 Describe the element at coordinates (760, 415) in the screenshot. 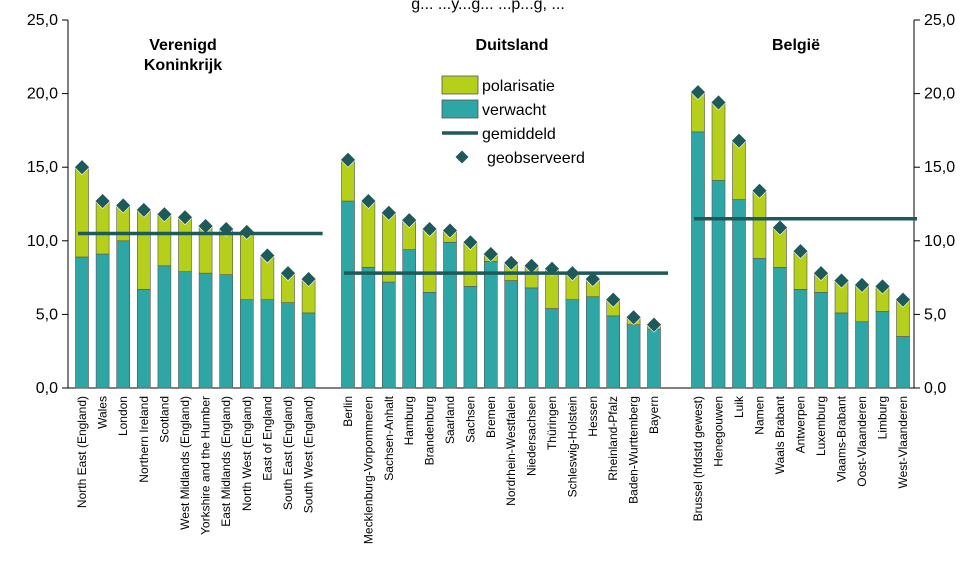

I see `category-label: Namen` at that location.